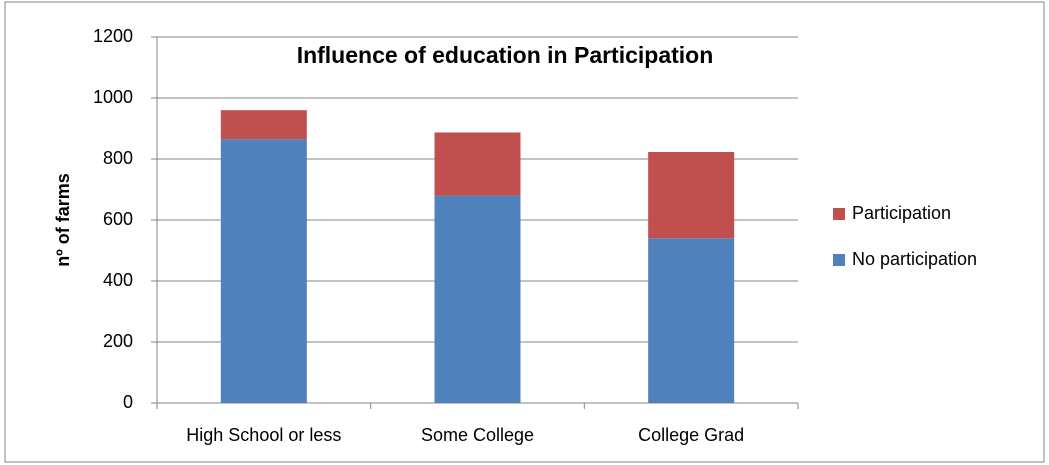  Describe the element at coordinates (113, 97) in the screenshot. I see `y-tick-label: 1000` at that location.